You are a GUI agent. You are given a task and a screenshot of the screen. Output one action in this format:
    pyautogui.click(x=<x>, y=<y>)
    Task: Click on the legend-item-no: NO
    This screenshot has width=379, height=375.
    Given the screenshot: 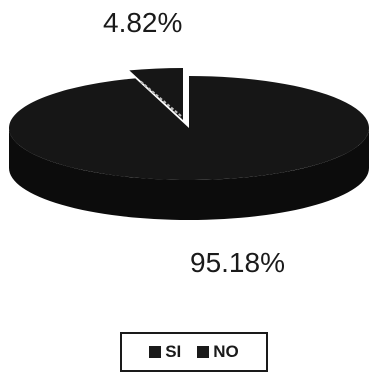 What is the action you would take?
    pyautogui.click(x=218, y=352)
    